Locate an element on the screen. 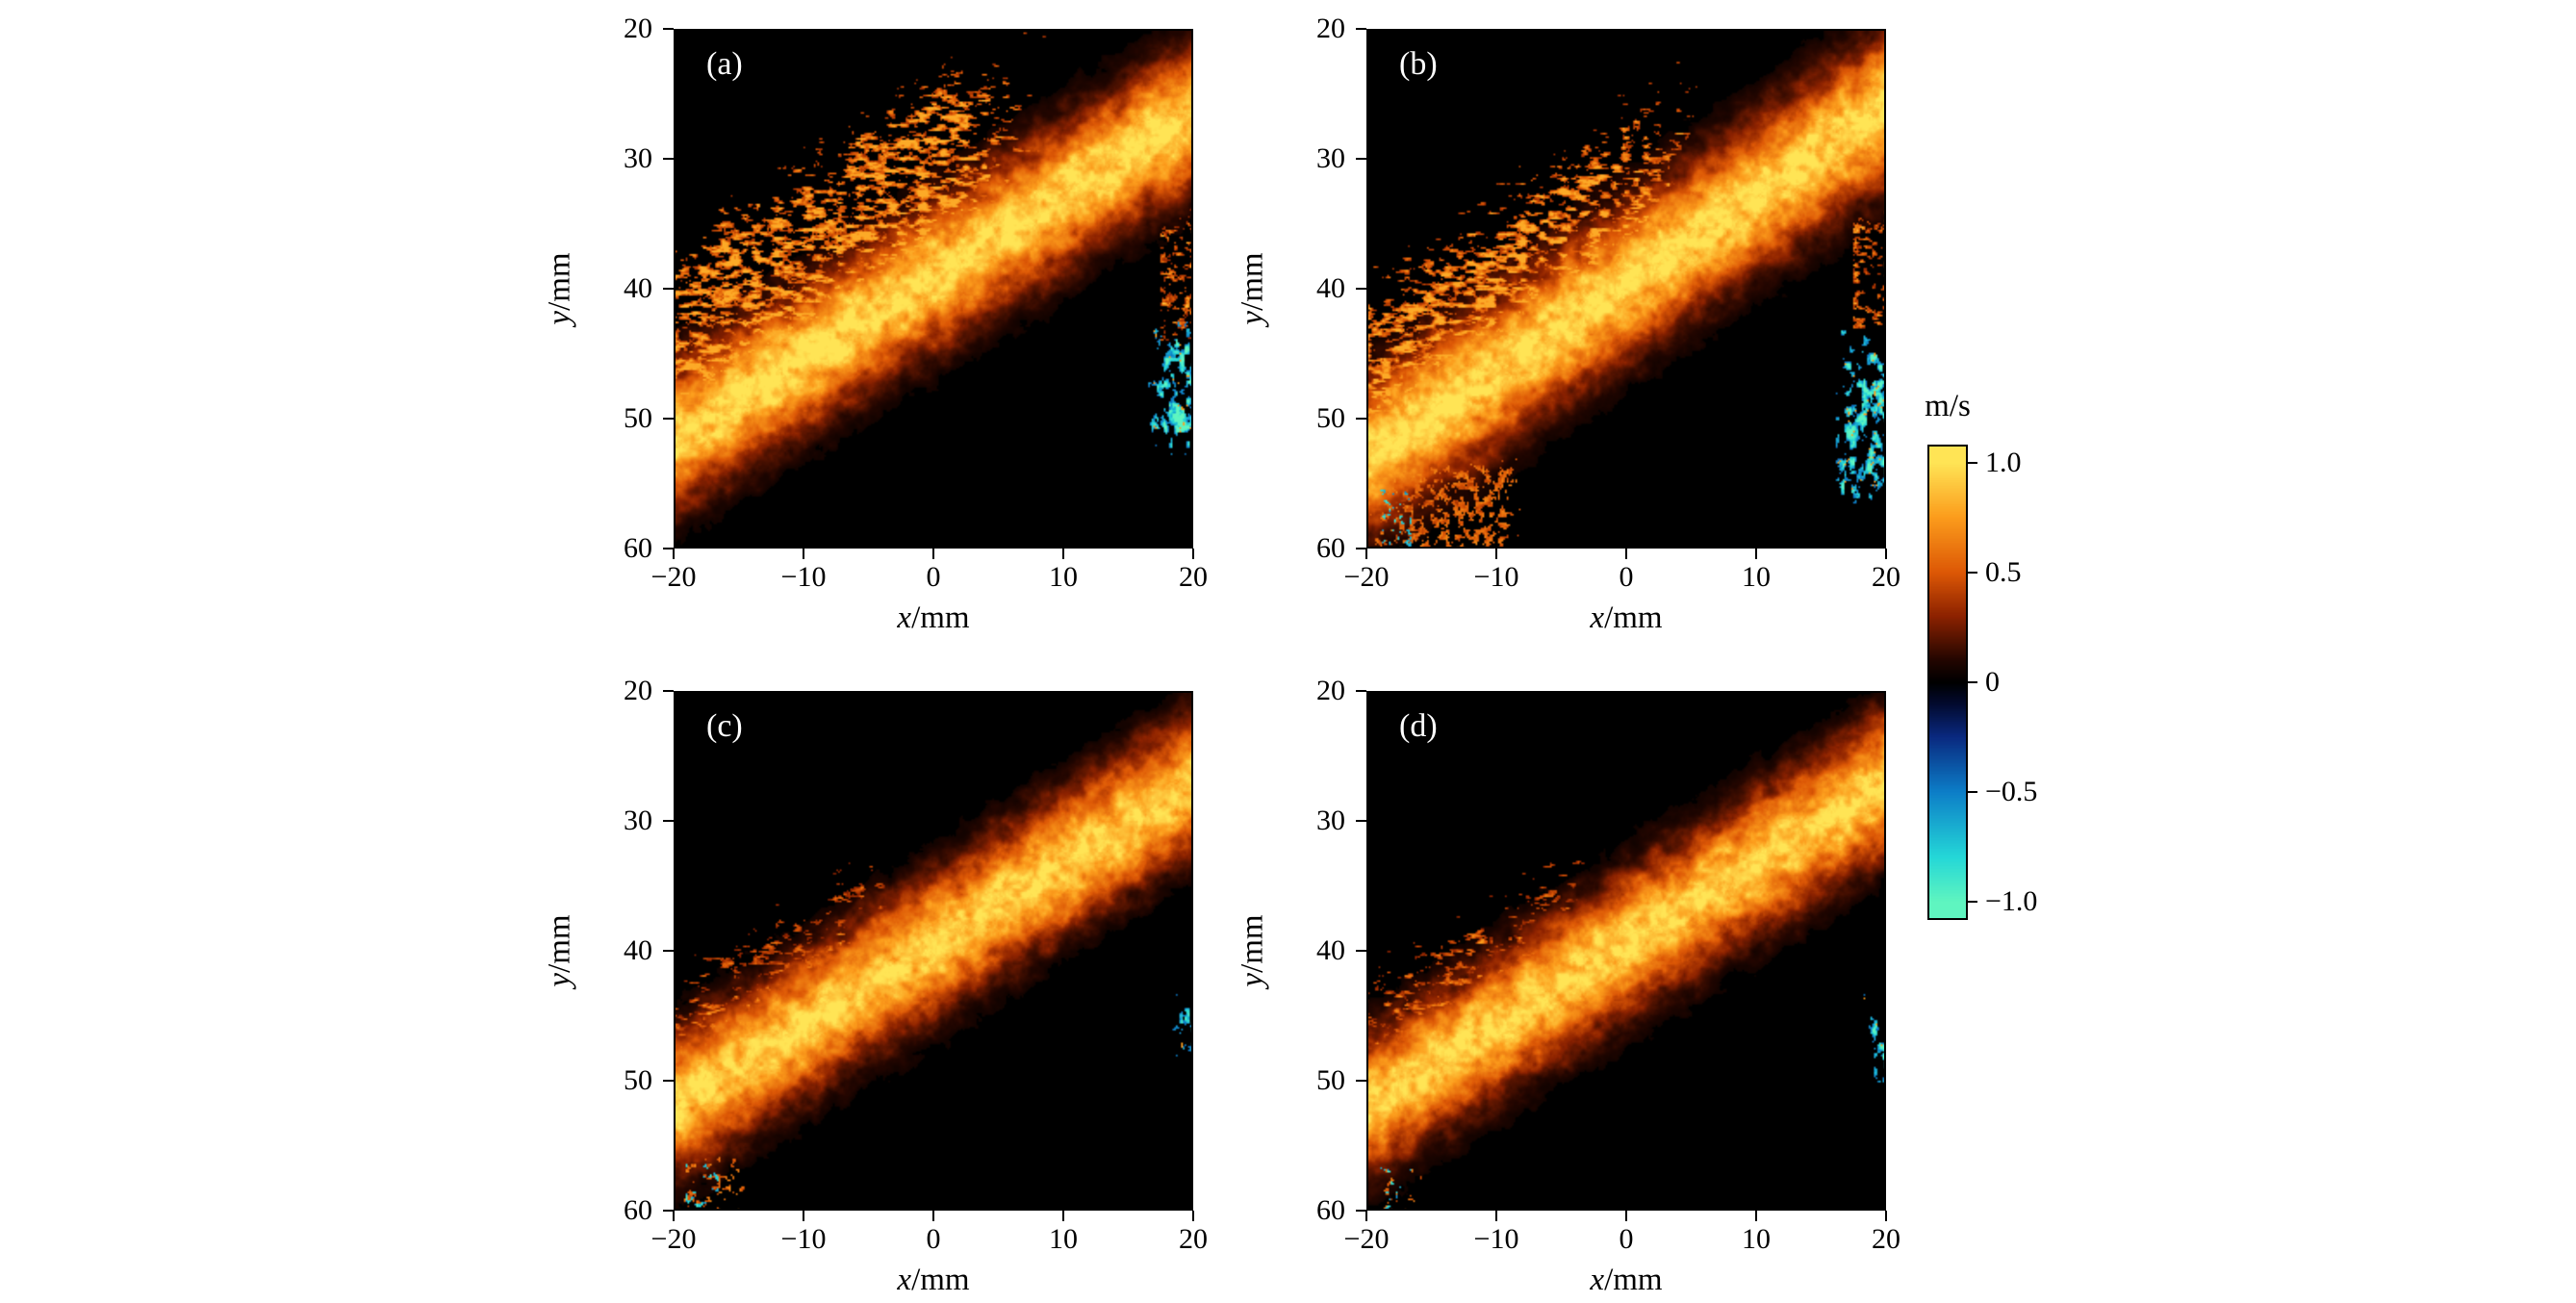 The height and width of the screenshot is (1303, 2576). colorbar: m/s 1.0 0.5 0 −0.5 −1.0 is located at coordinates (1981, 654).